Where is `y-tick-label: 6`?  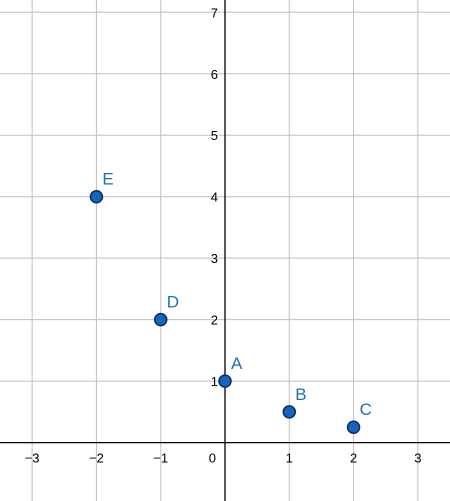 y-tick-label: 6 is located at coordinates (214, 74).